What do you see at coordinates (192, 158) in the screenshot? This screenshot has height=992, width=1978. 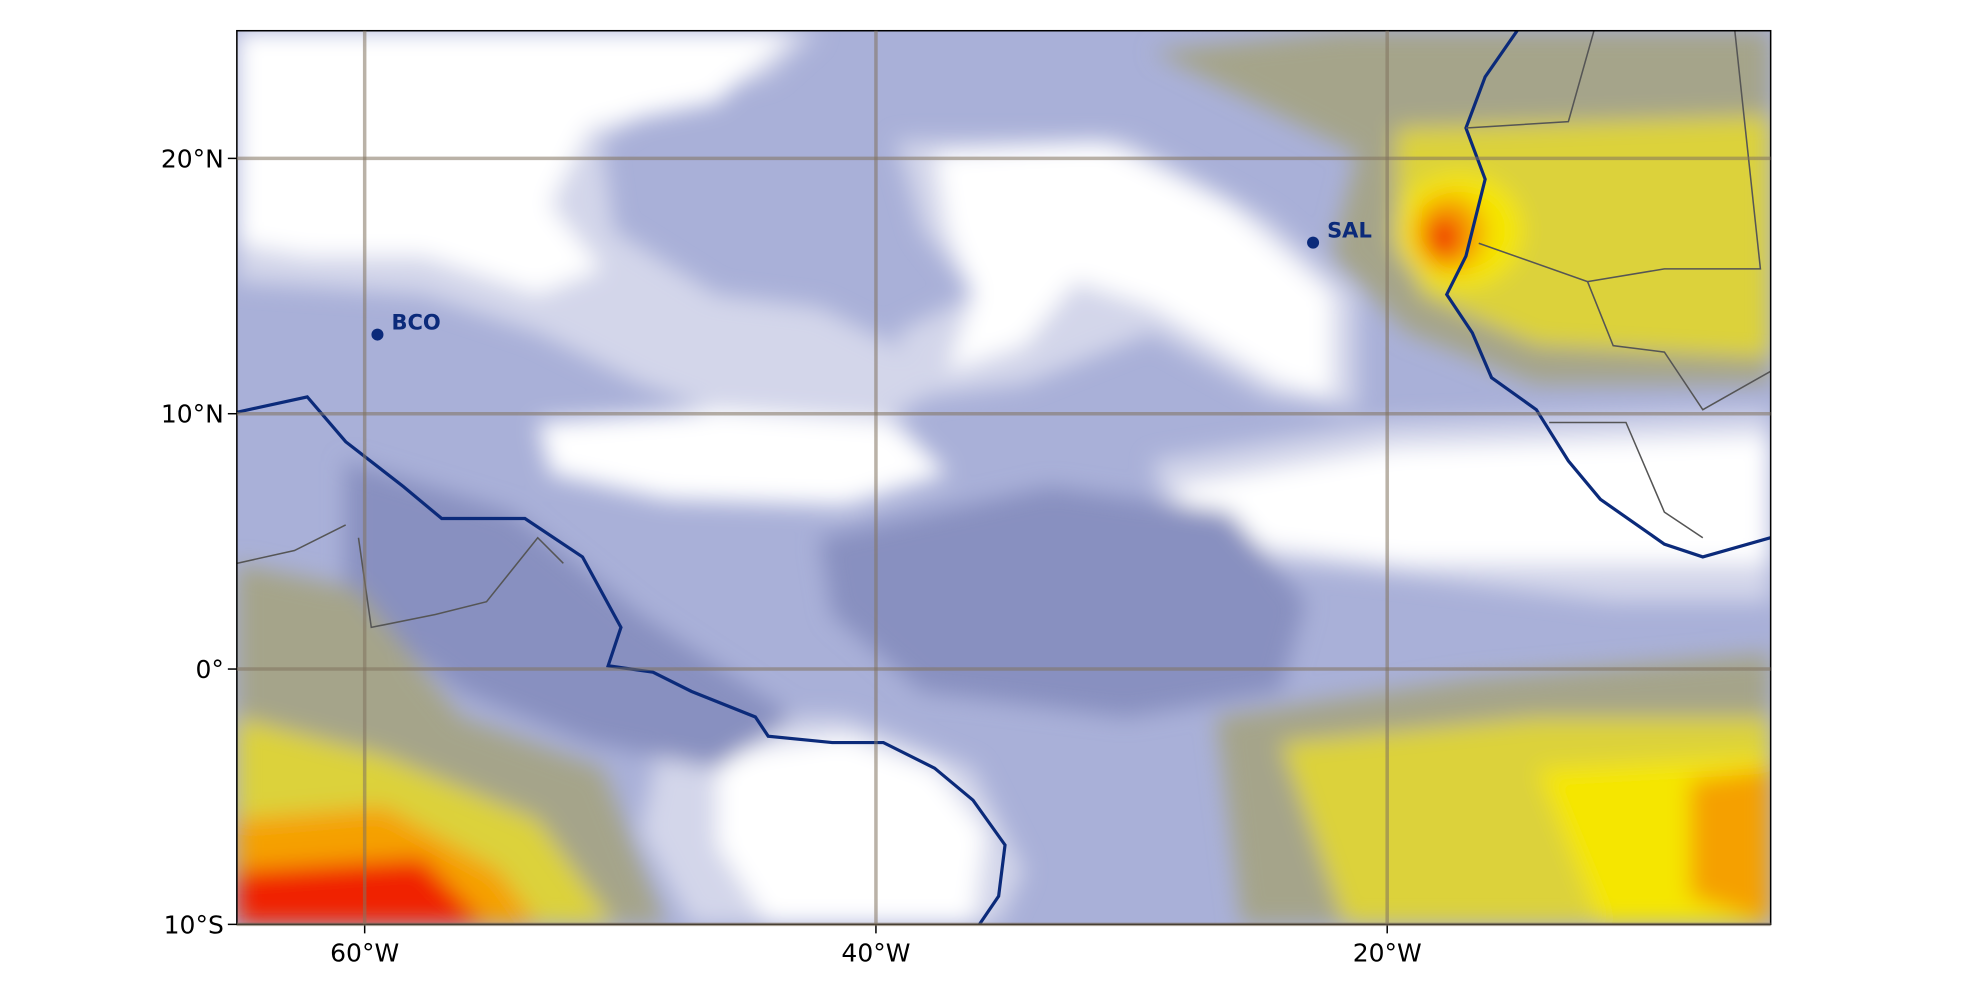 I see `y-tick-label: 20°N` at bounding box center [192, 158].